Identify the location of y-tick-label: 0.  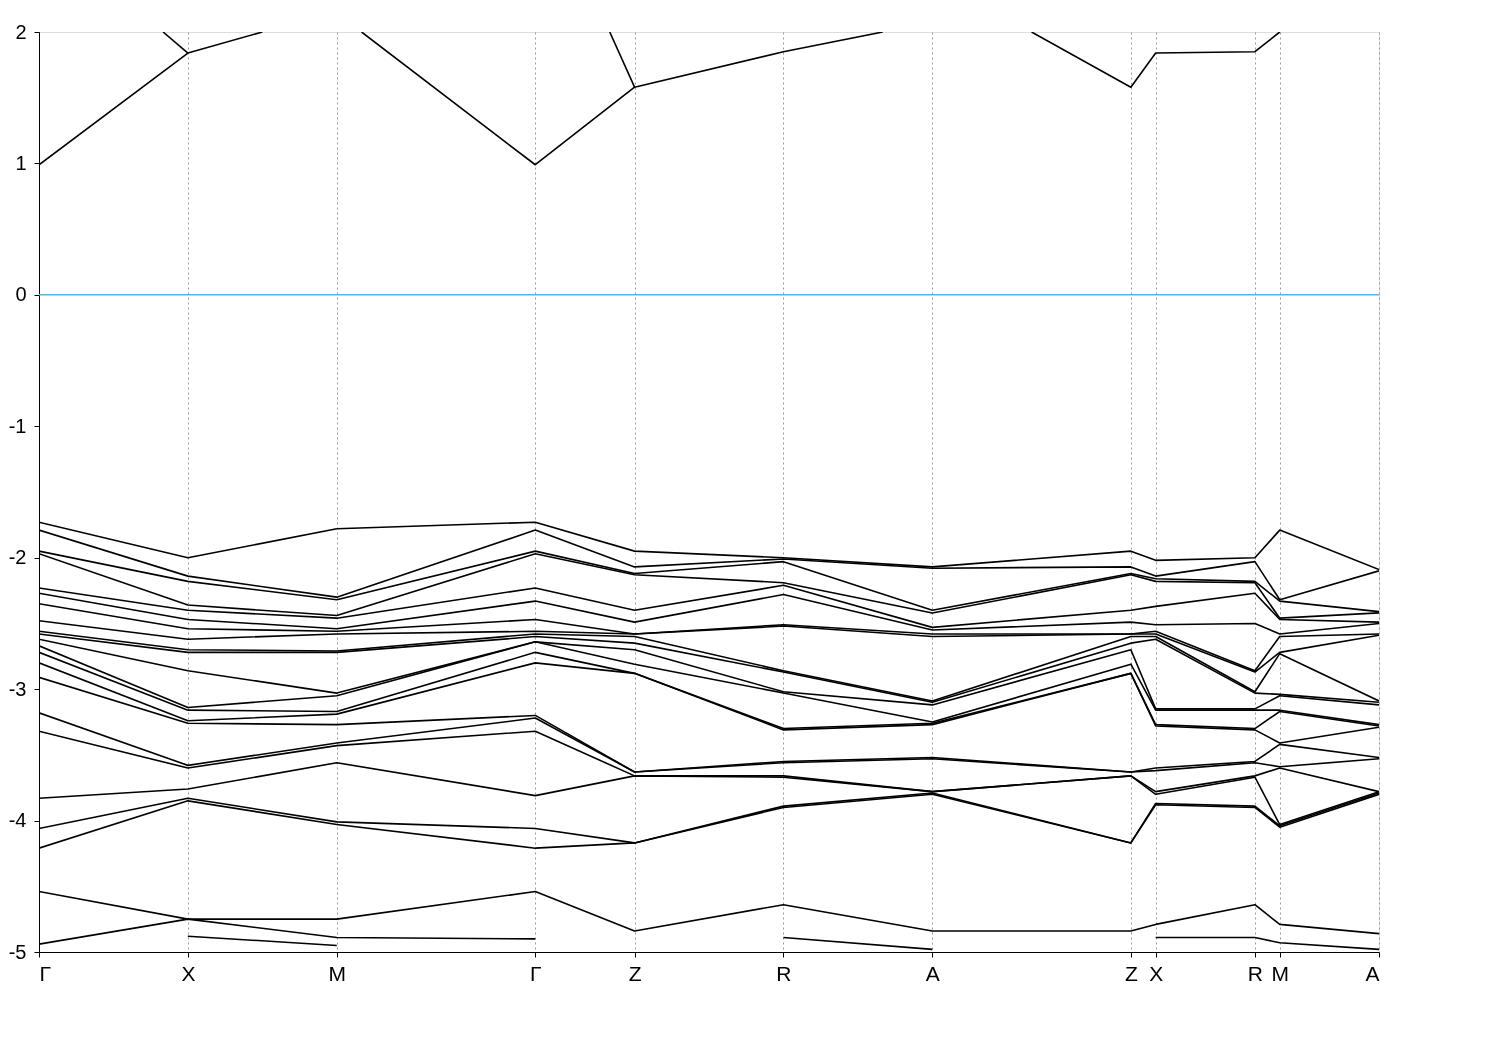
(21, 294).